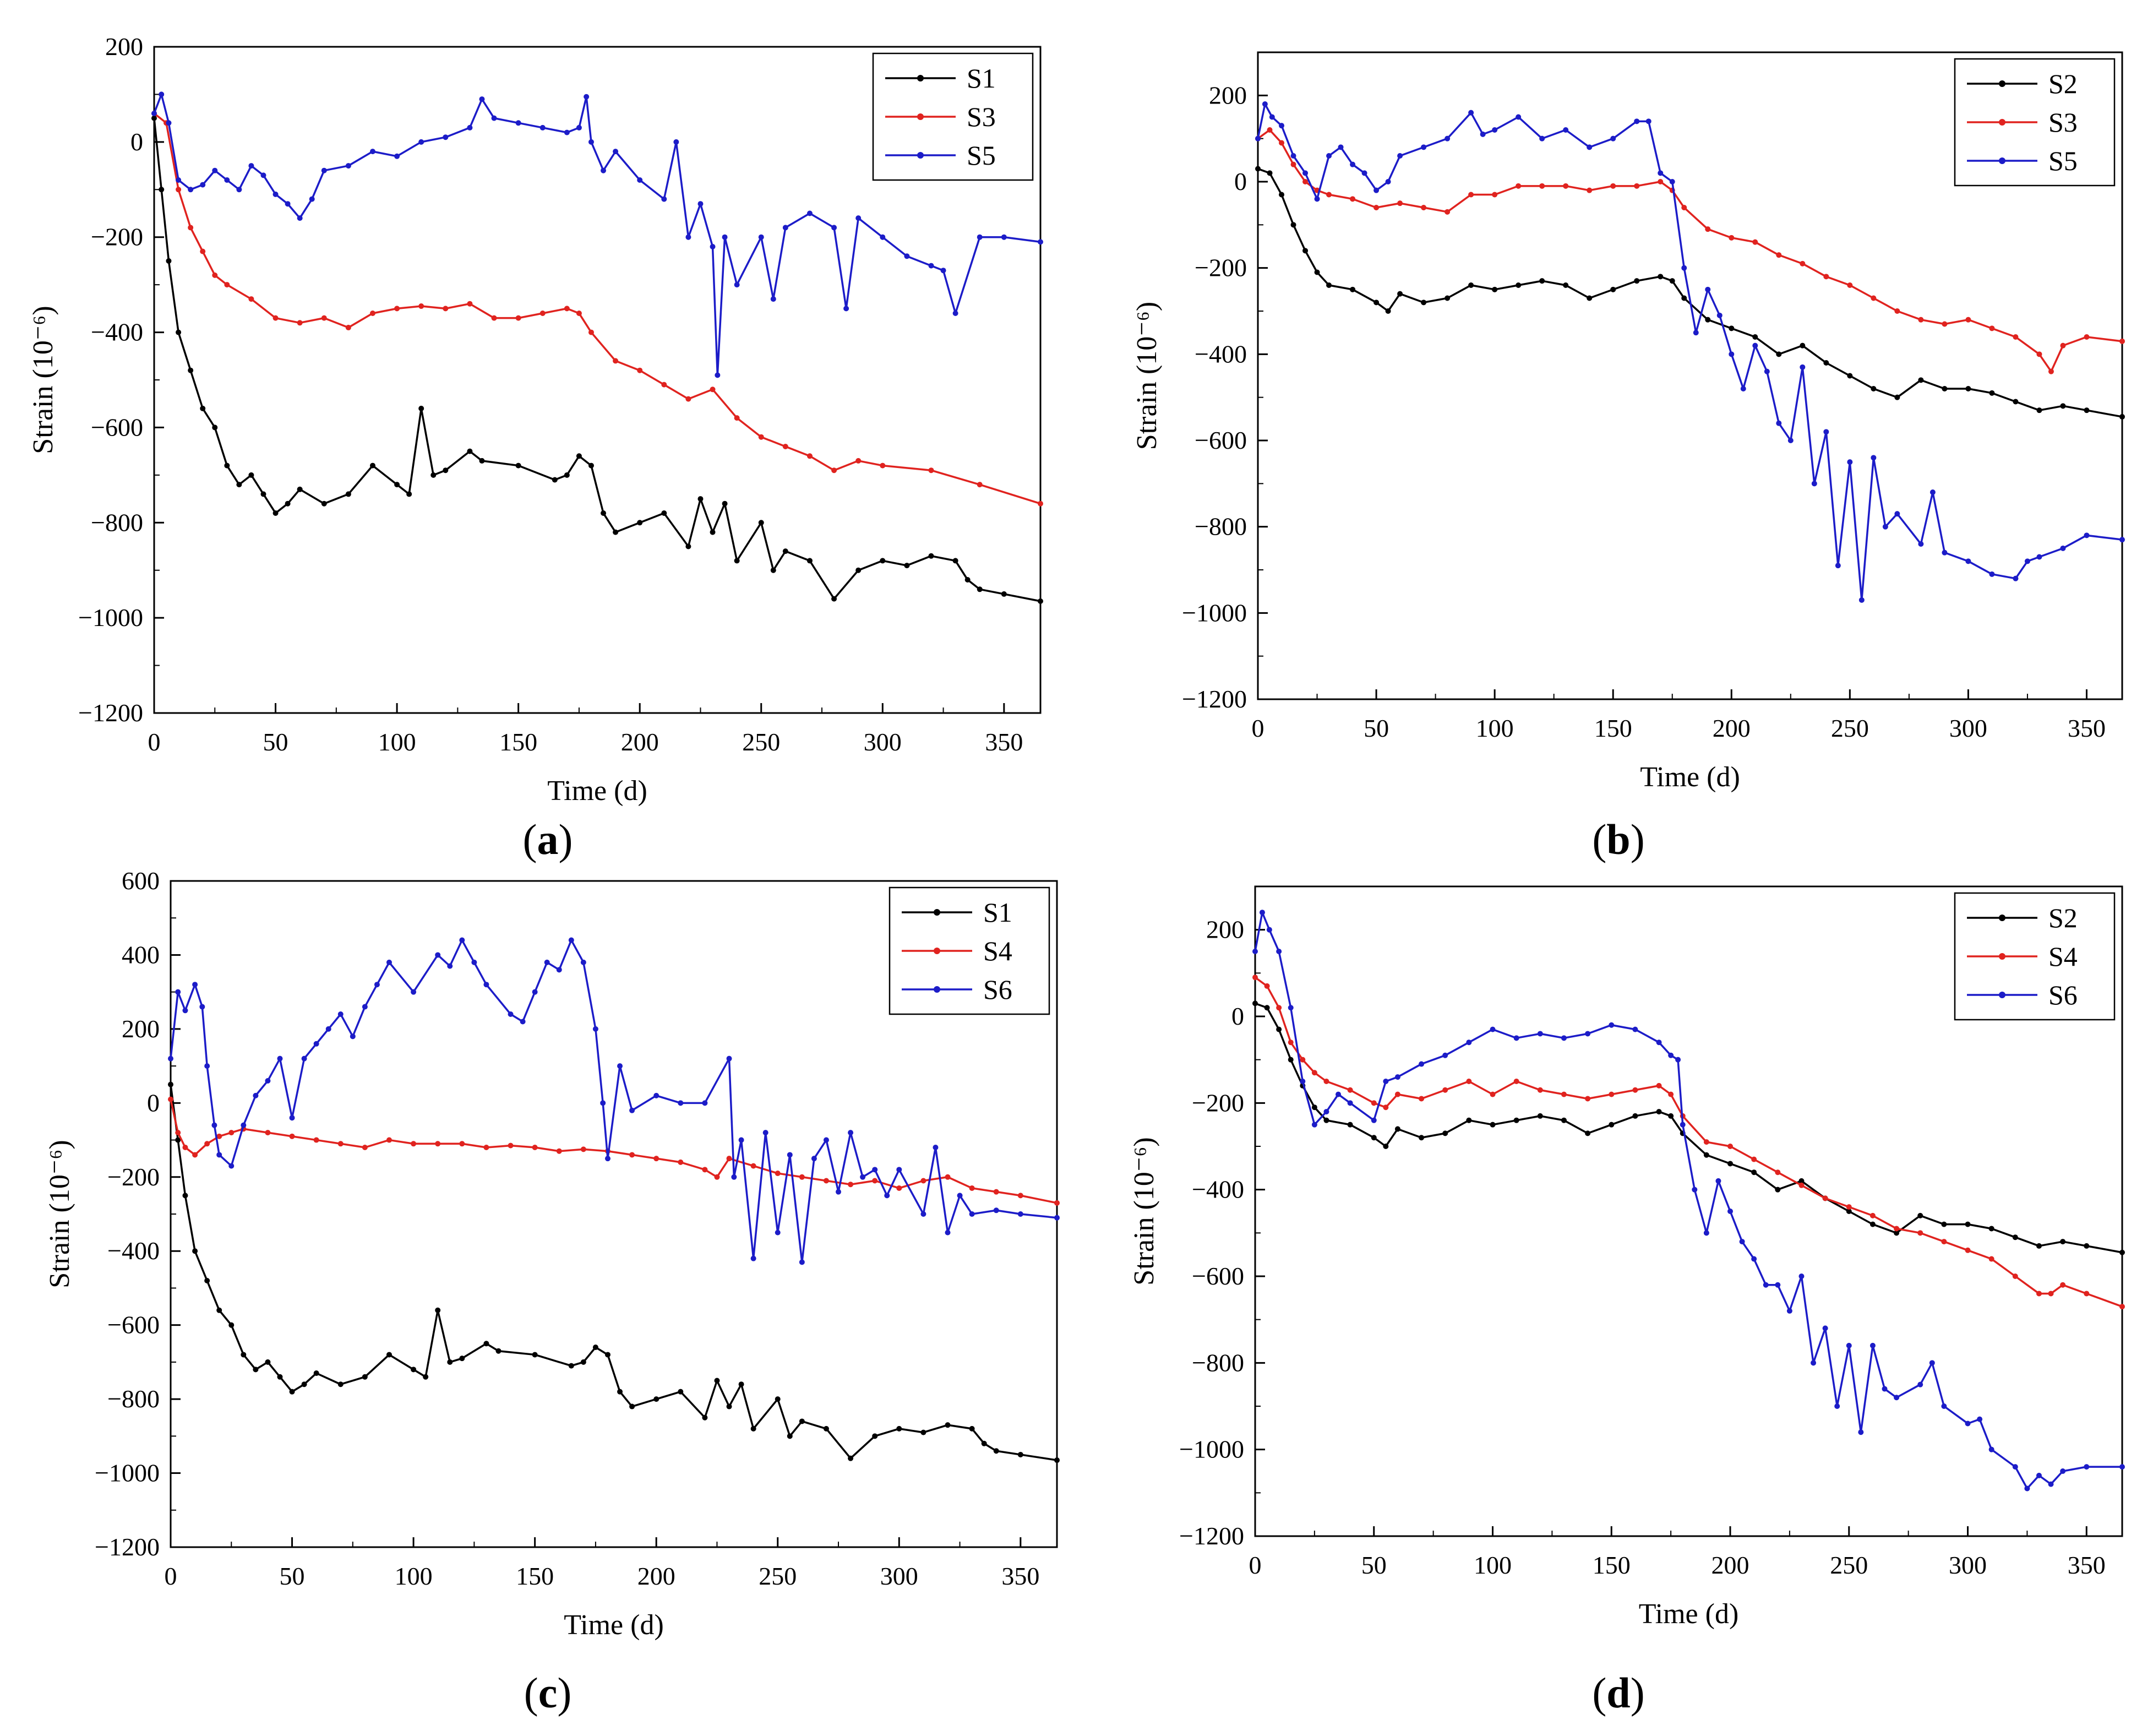  What do you see at coordinates (133, 1251) in the screenshot?
I see `y-tick-label: −400` at bounding box center [133, 1251].